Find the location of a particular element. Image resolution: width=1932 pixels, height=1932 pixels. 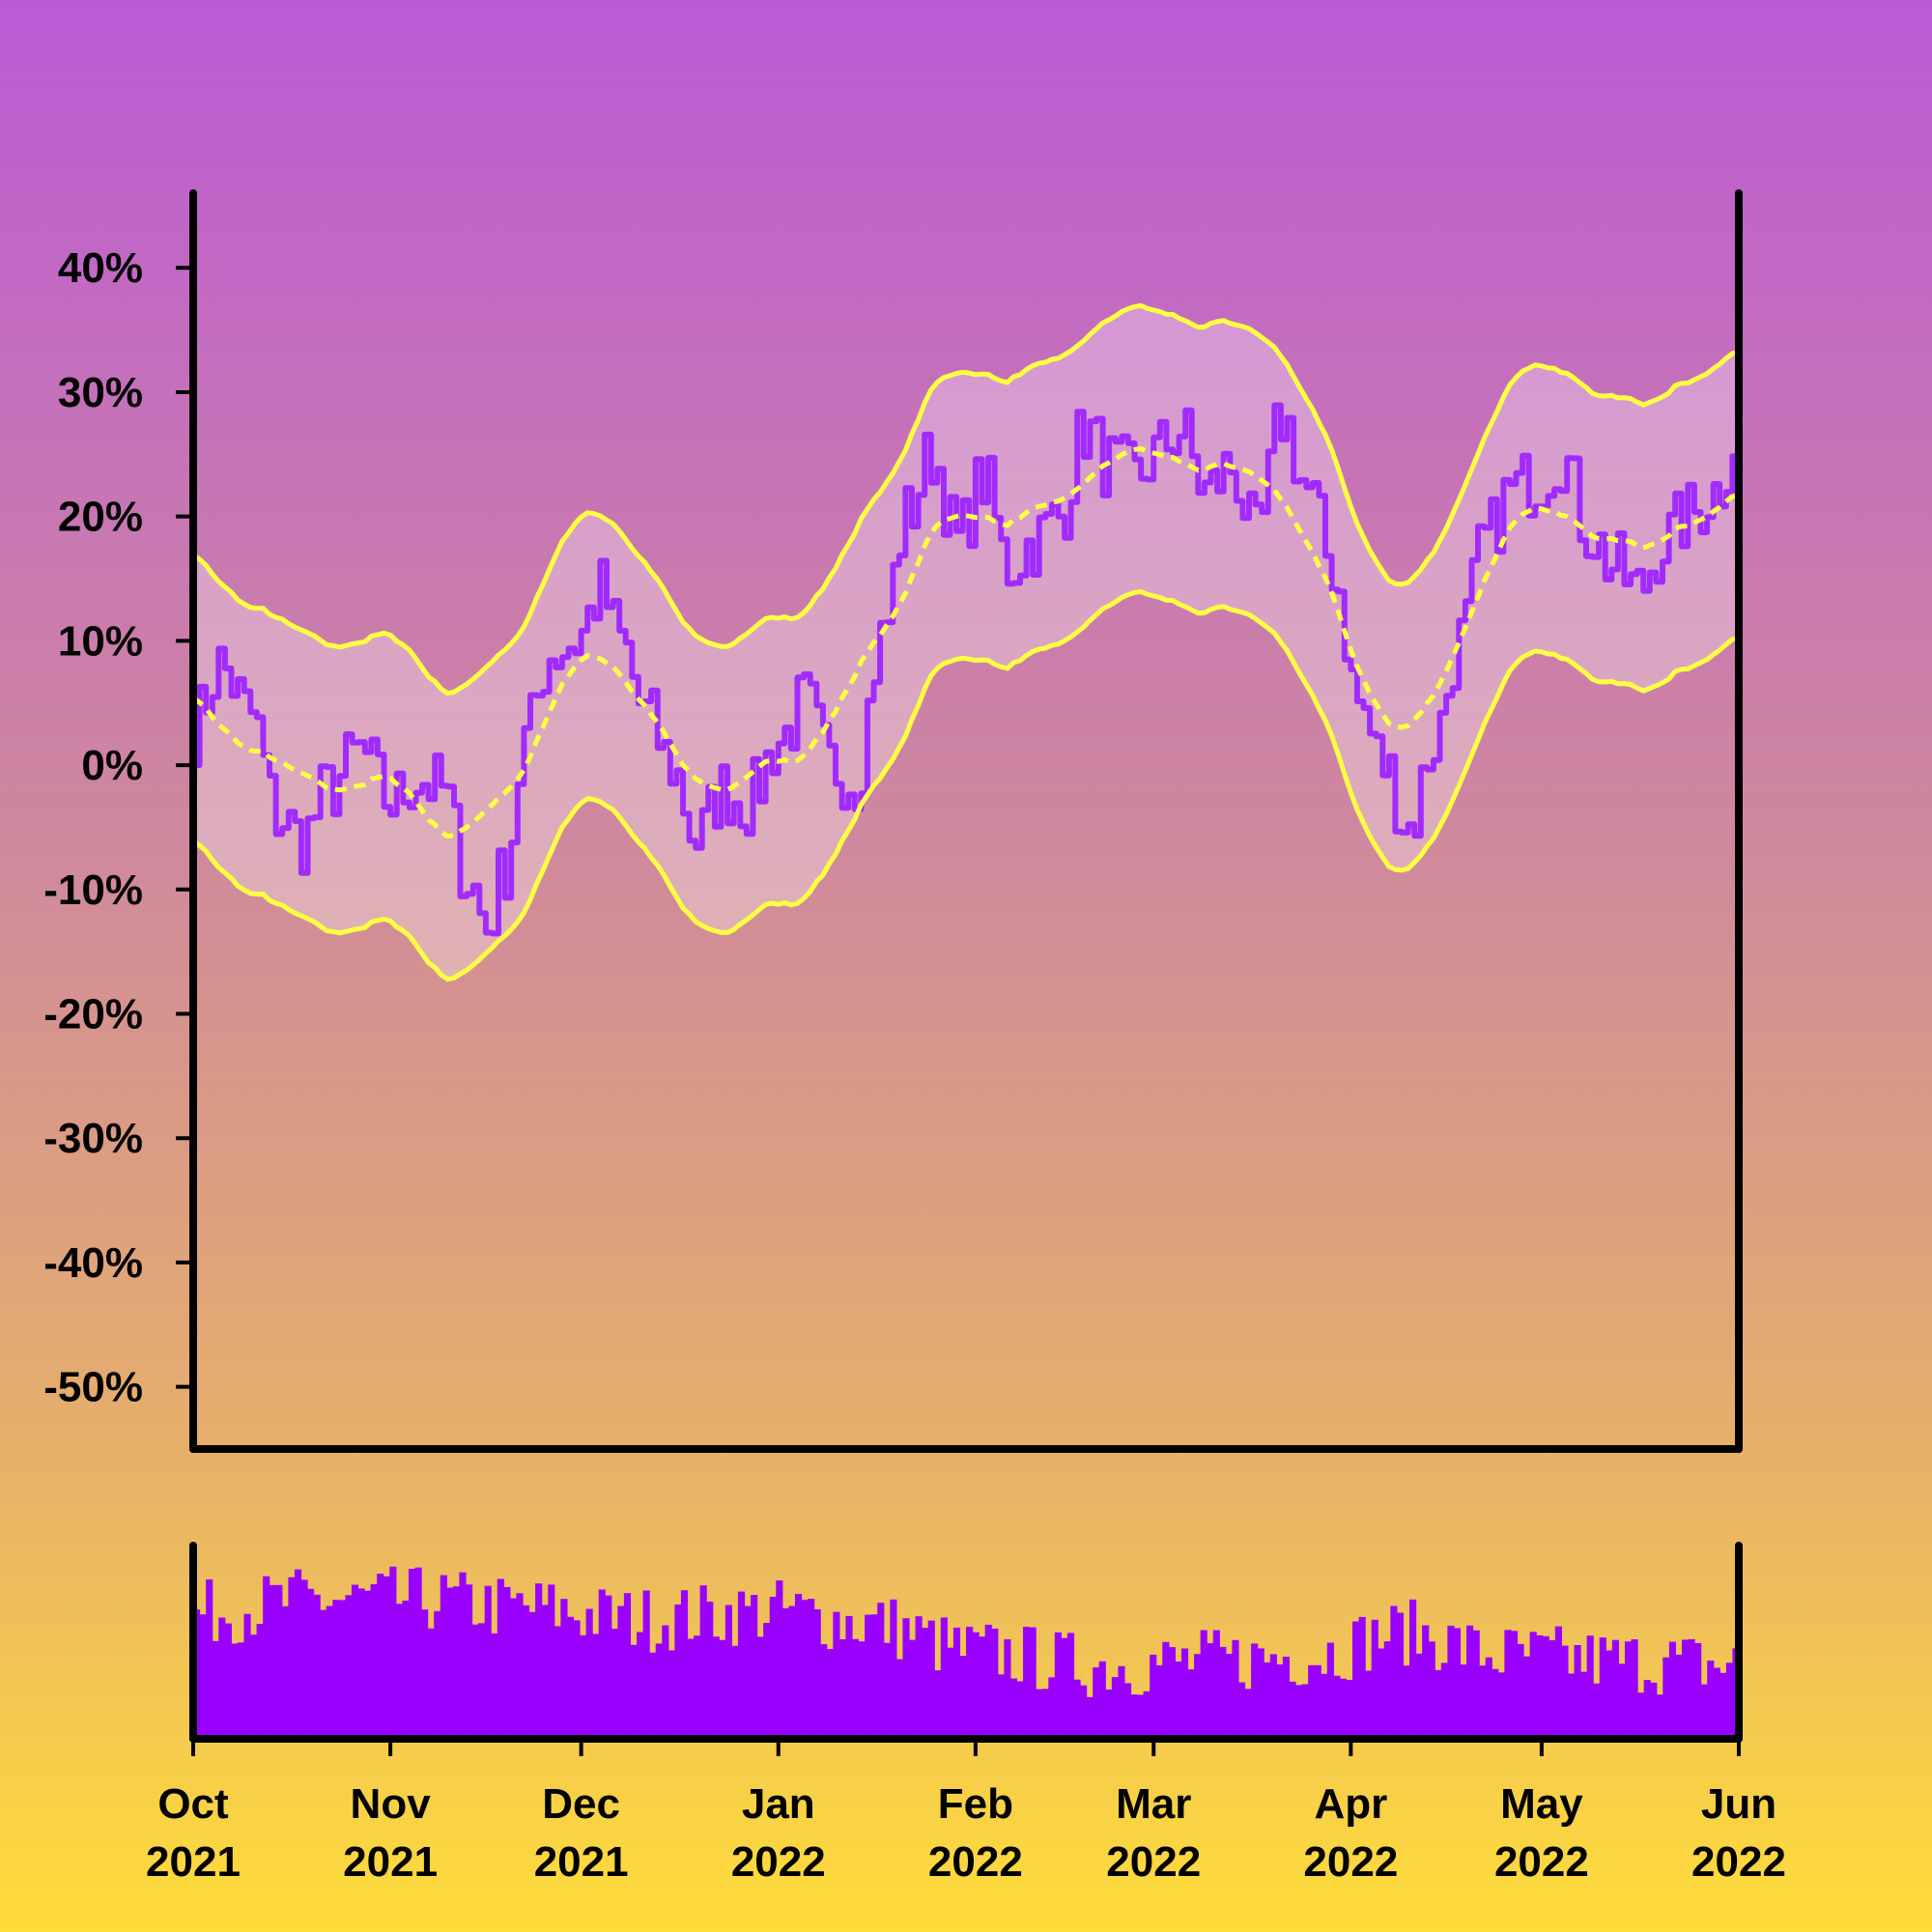

x-tick-month: May is located at coordinates (1541, 1804).